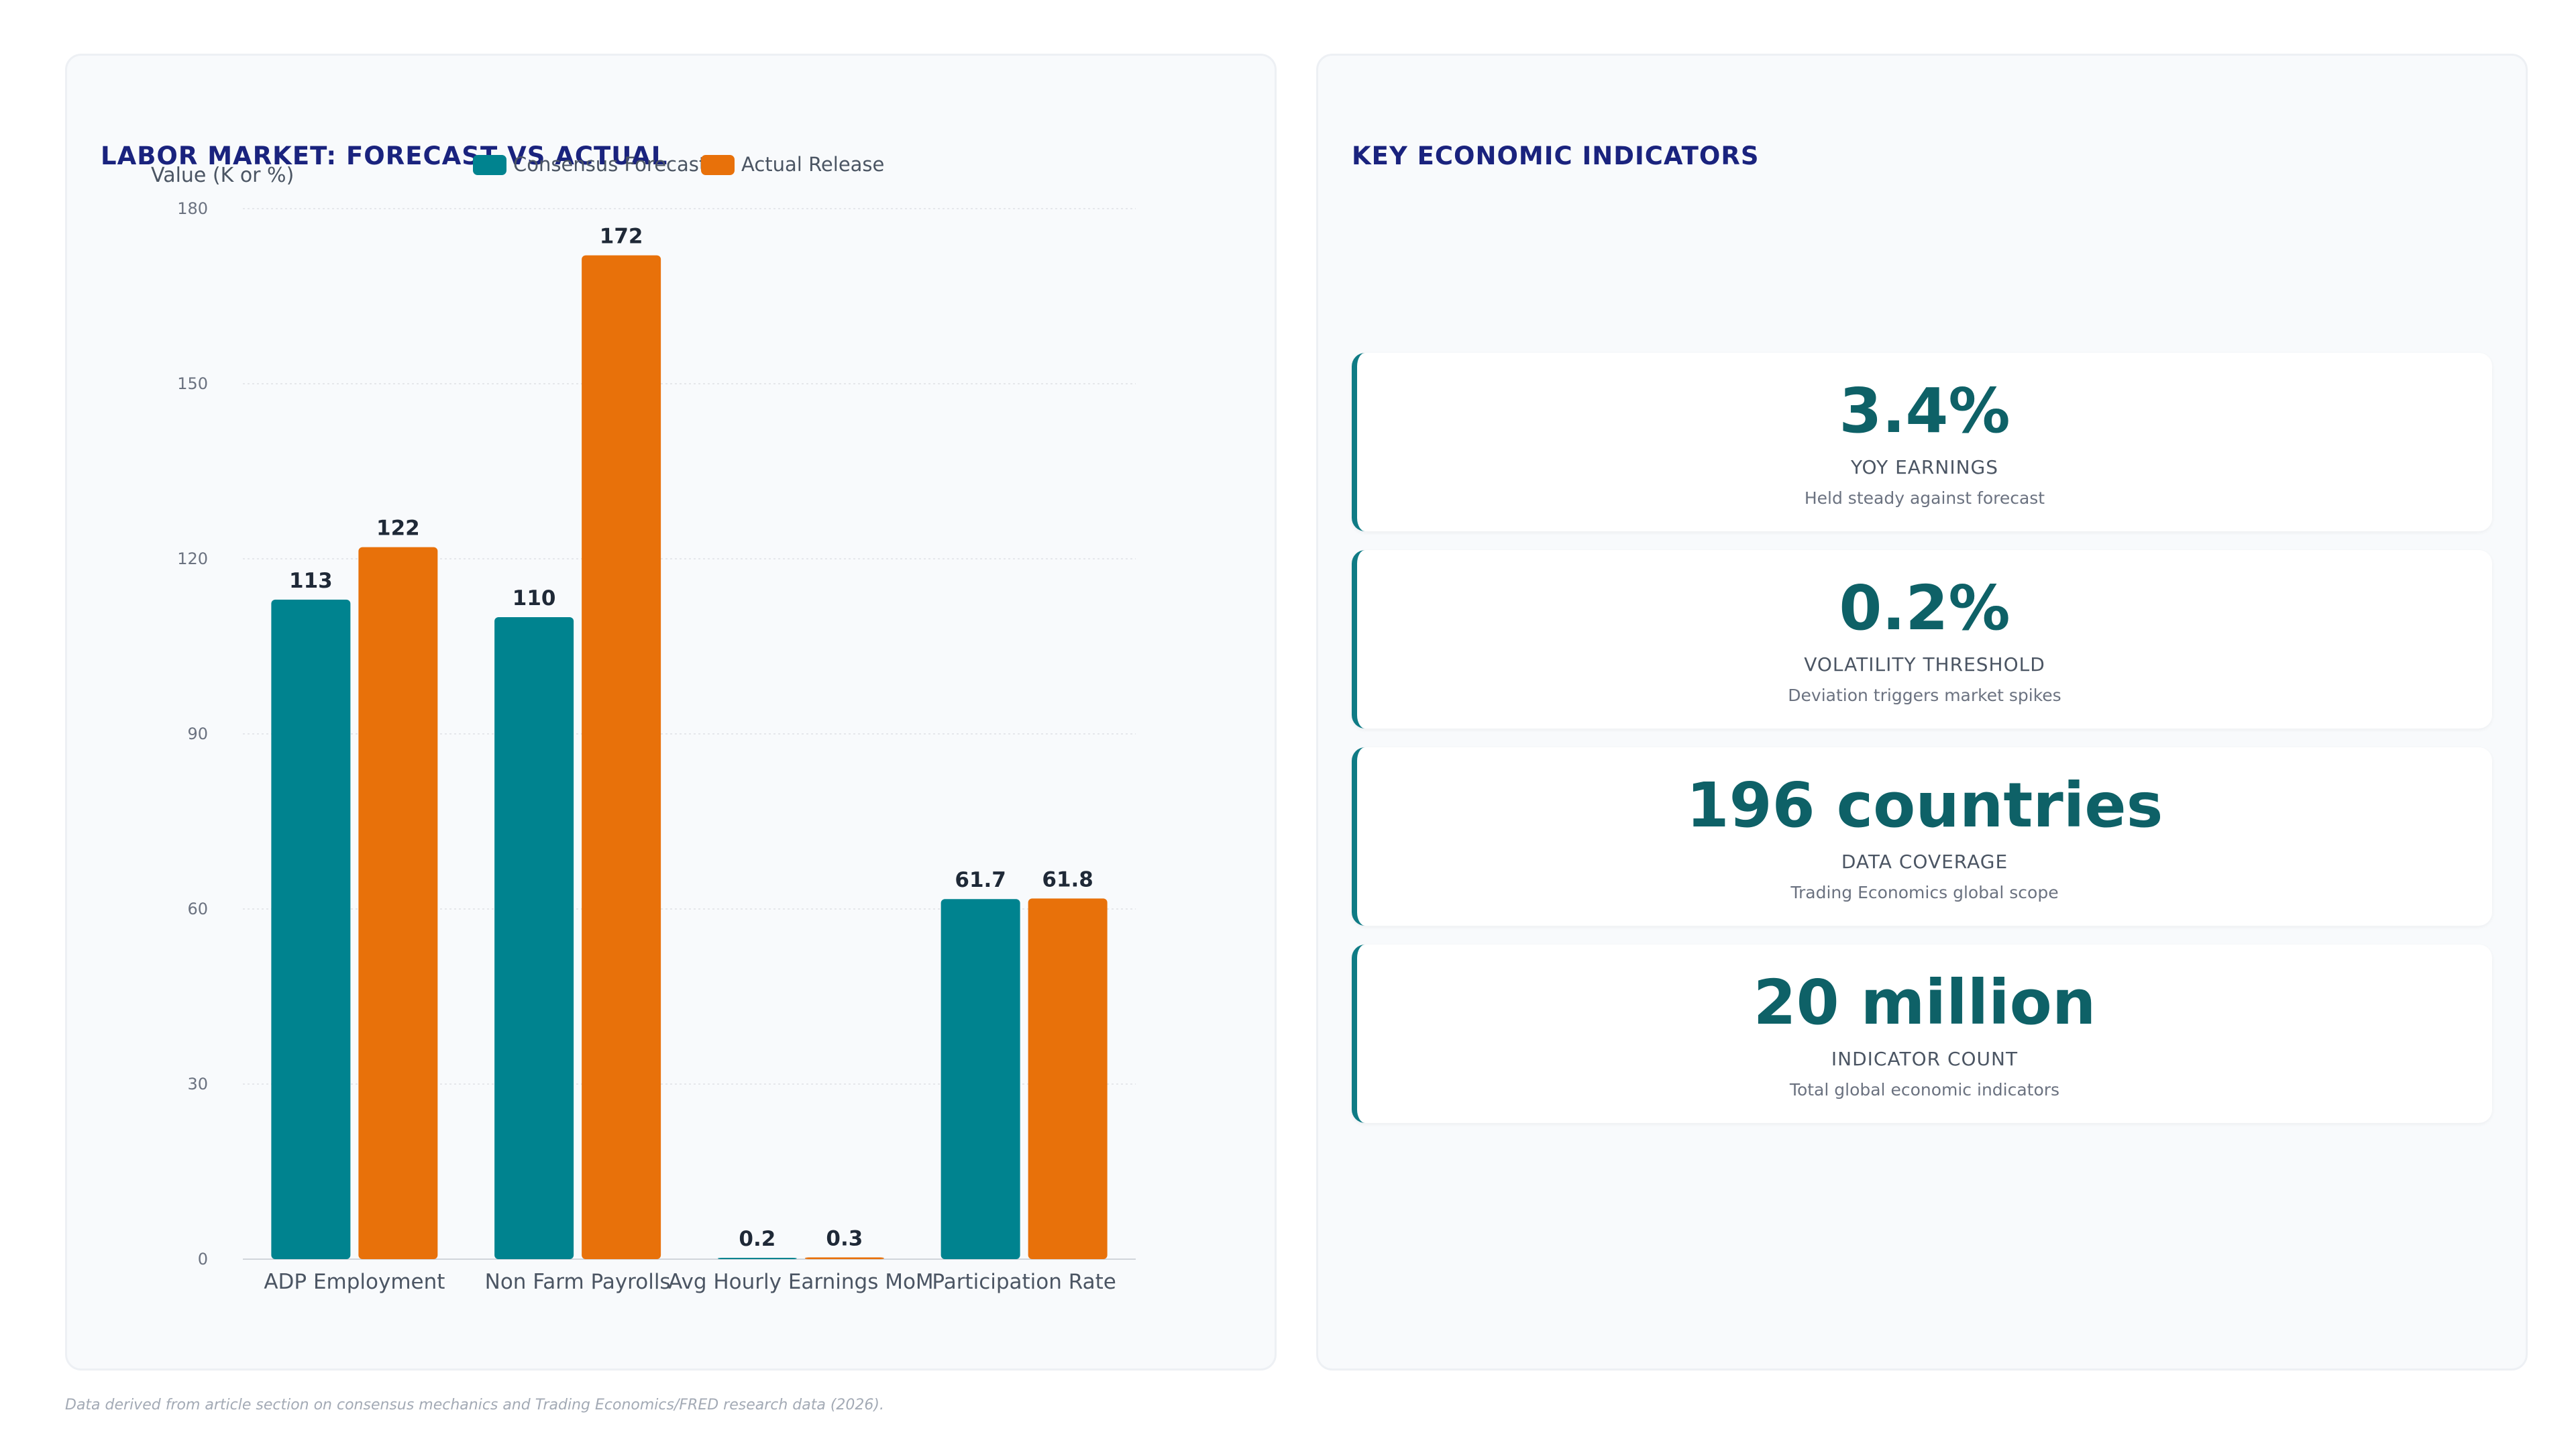  What do you see at coordinates (757, 1239) in the screenshot?
I see `data-label: 0.2` at bounding box center [757, 1239].